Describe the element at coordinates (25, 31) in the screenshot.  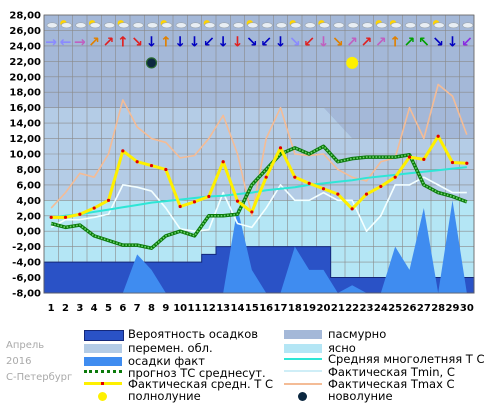
I see `y-tick-label: 26,00` at that location.